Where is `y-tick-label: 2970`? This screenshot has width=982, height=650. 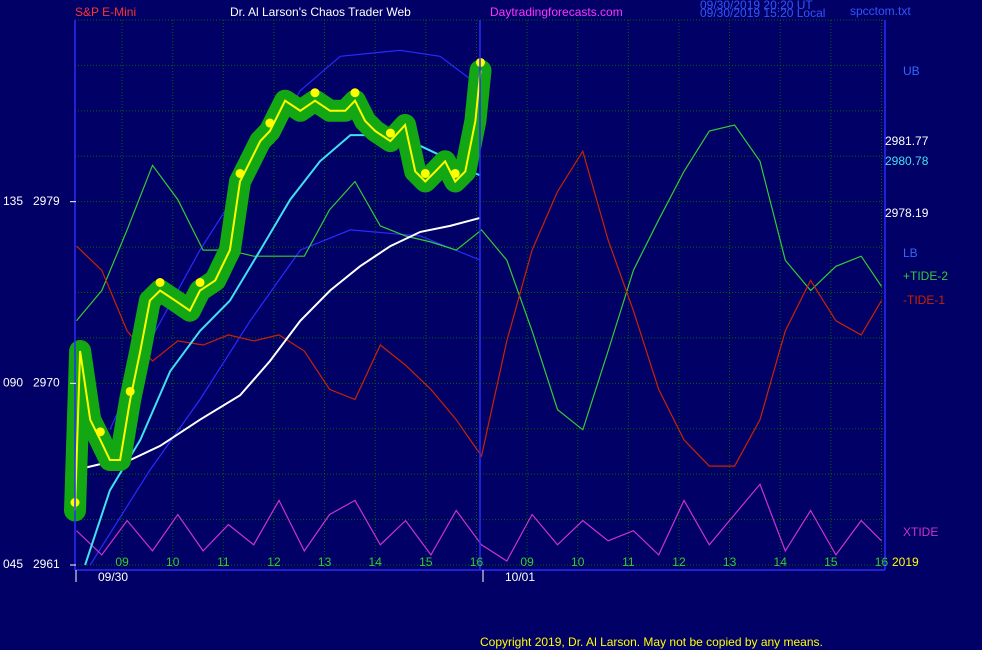 y-tick-label: 2970 is located at coordinates (46, 383).